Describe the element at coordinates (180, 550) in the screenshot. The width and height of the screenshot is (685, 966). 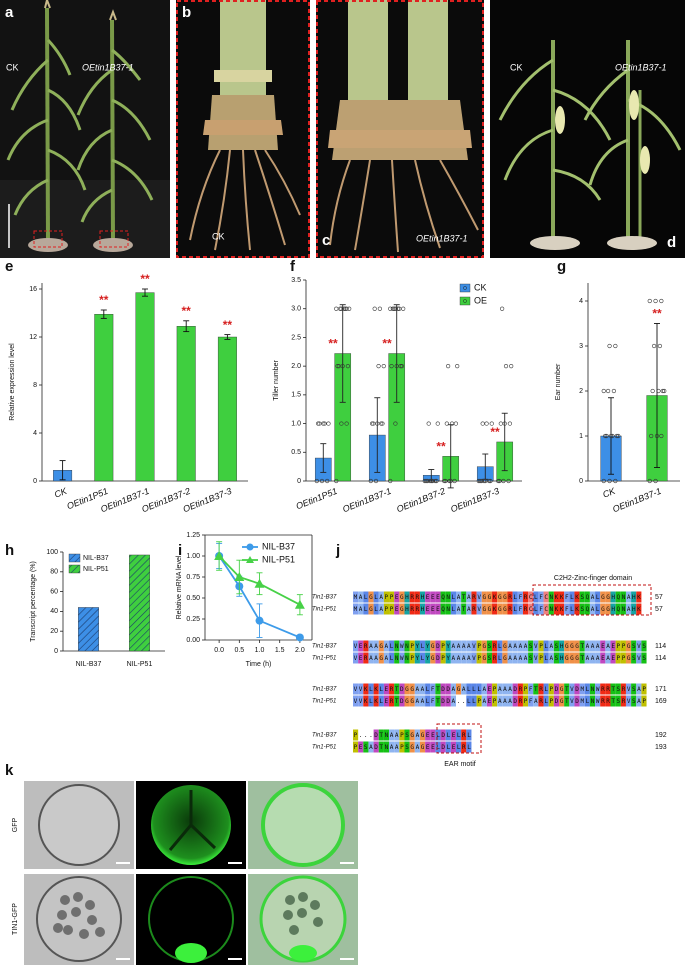
I see `panel-letter: i` at that location.